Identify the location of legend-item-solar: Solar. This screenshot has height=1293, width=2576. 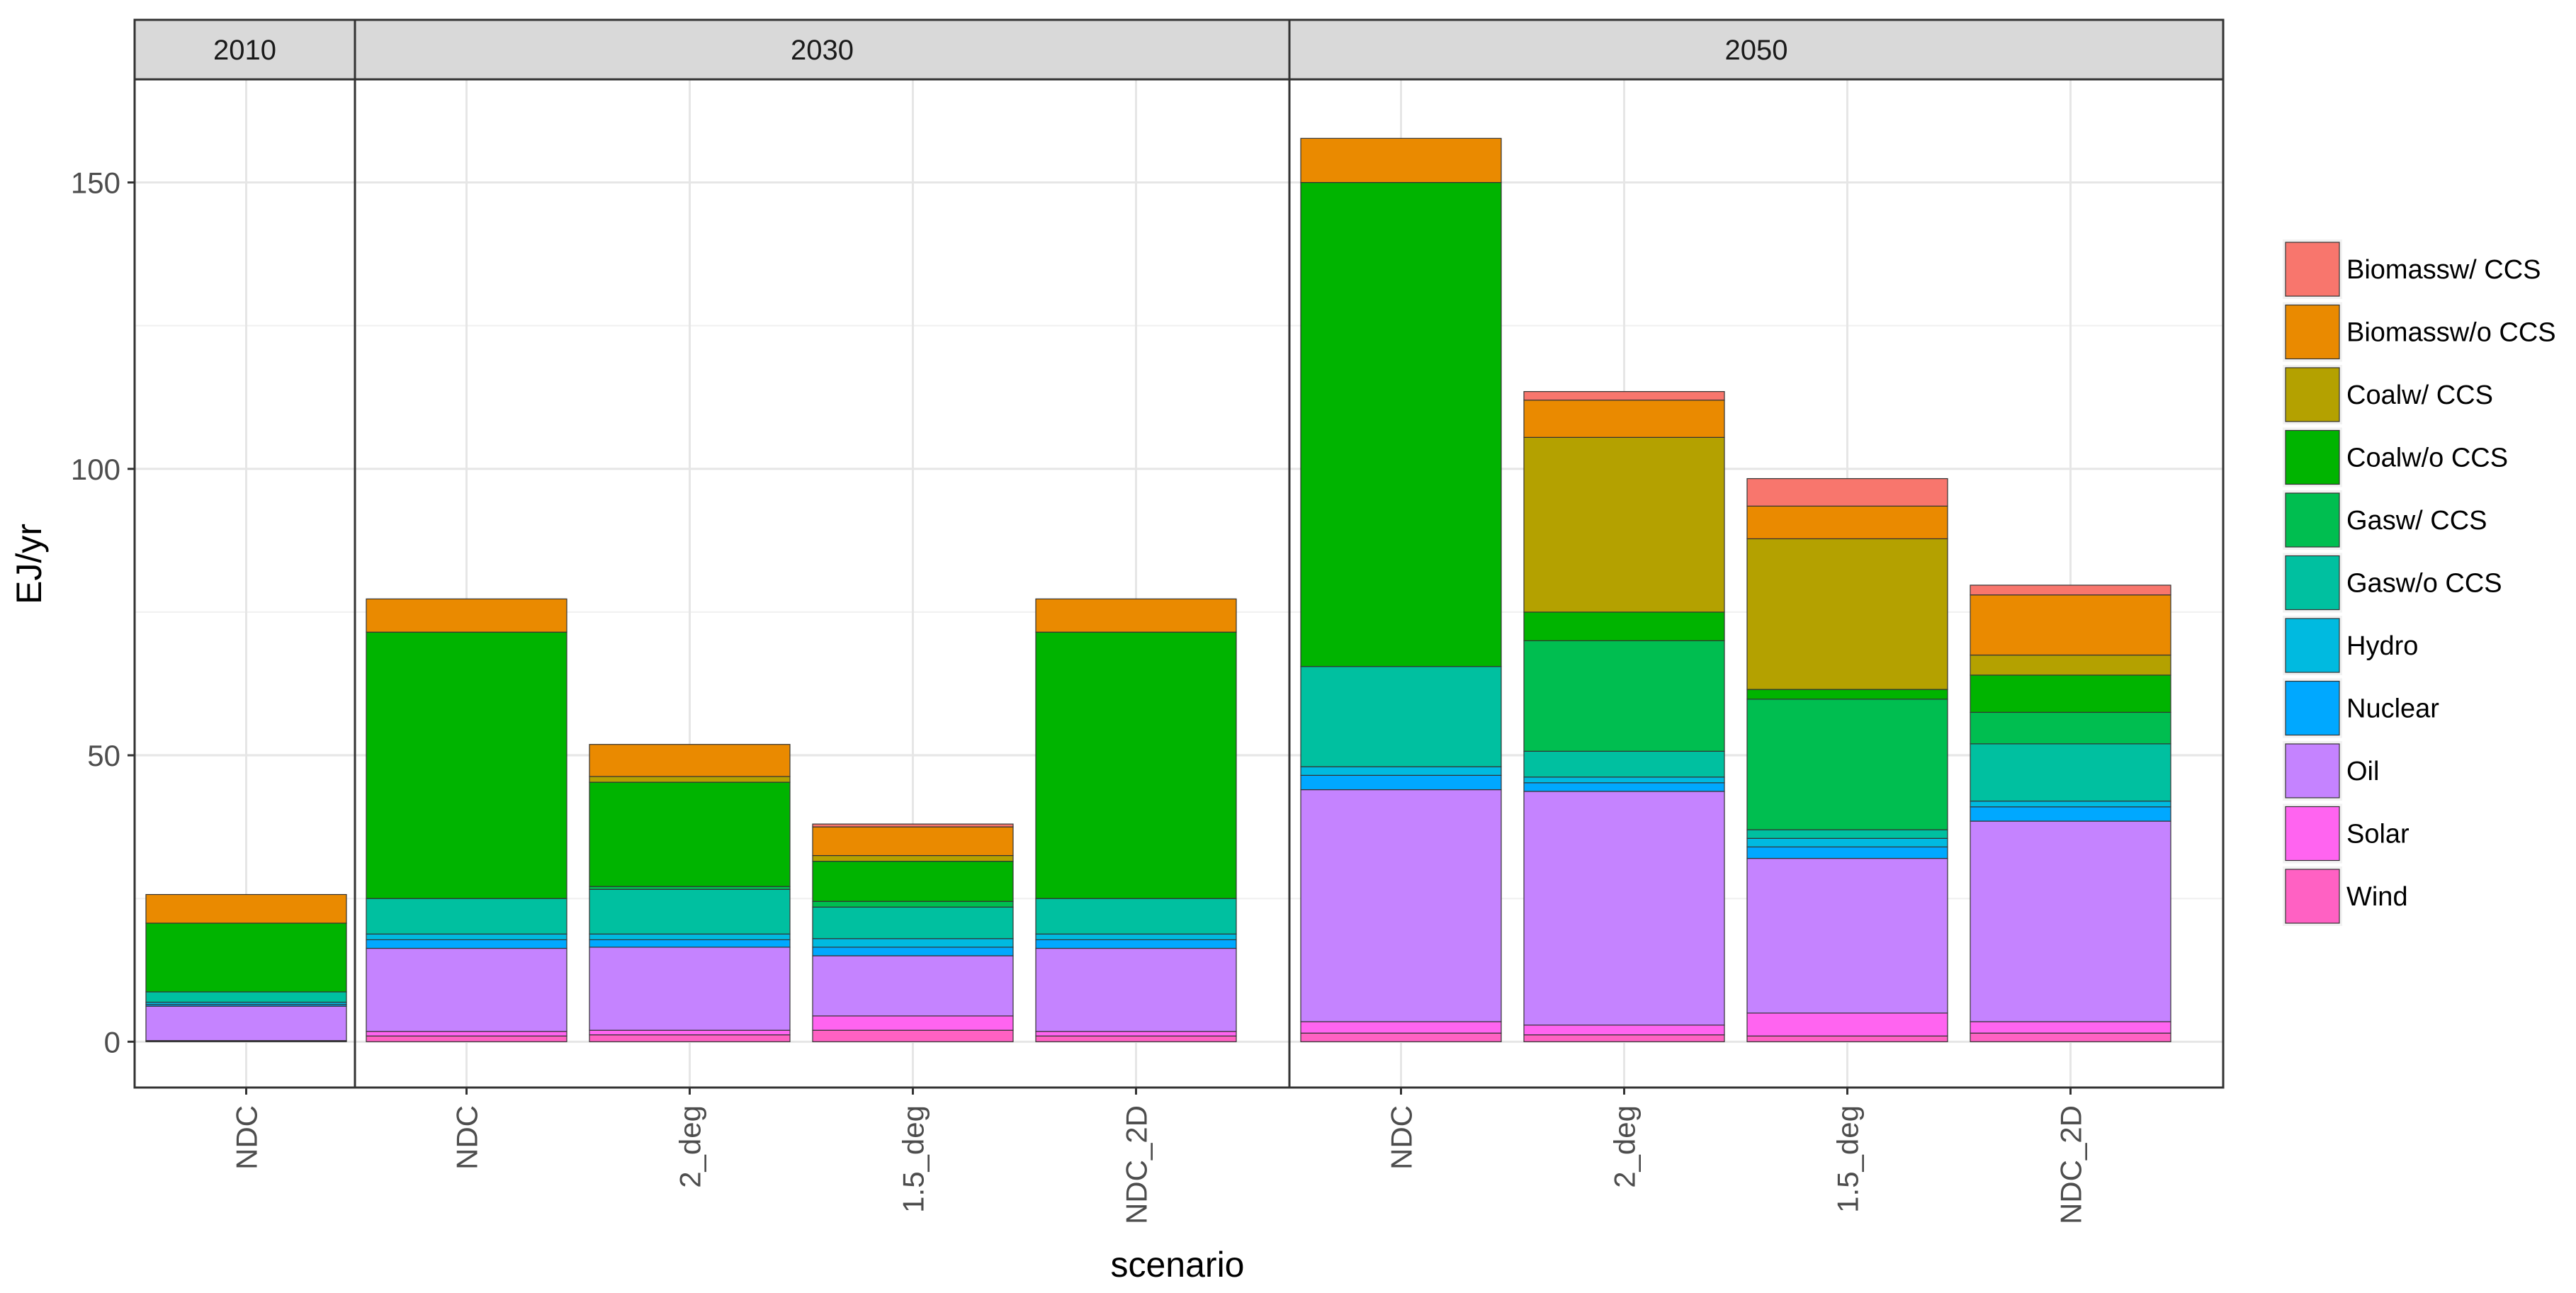
(2346, 833).